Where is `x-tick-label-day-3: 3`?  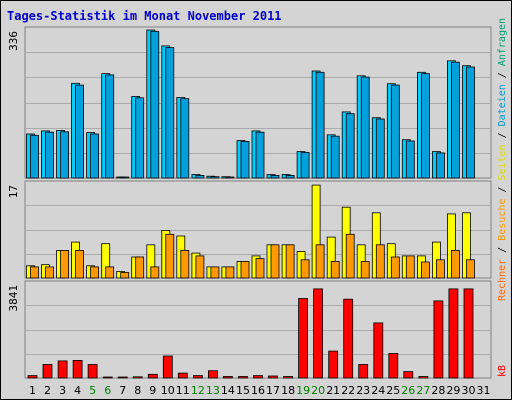
x-tick-label-day-3: 3 is located at coordinates (62, 390).